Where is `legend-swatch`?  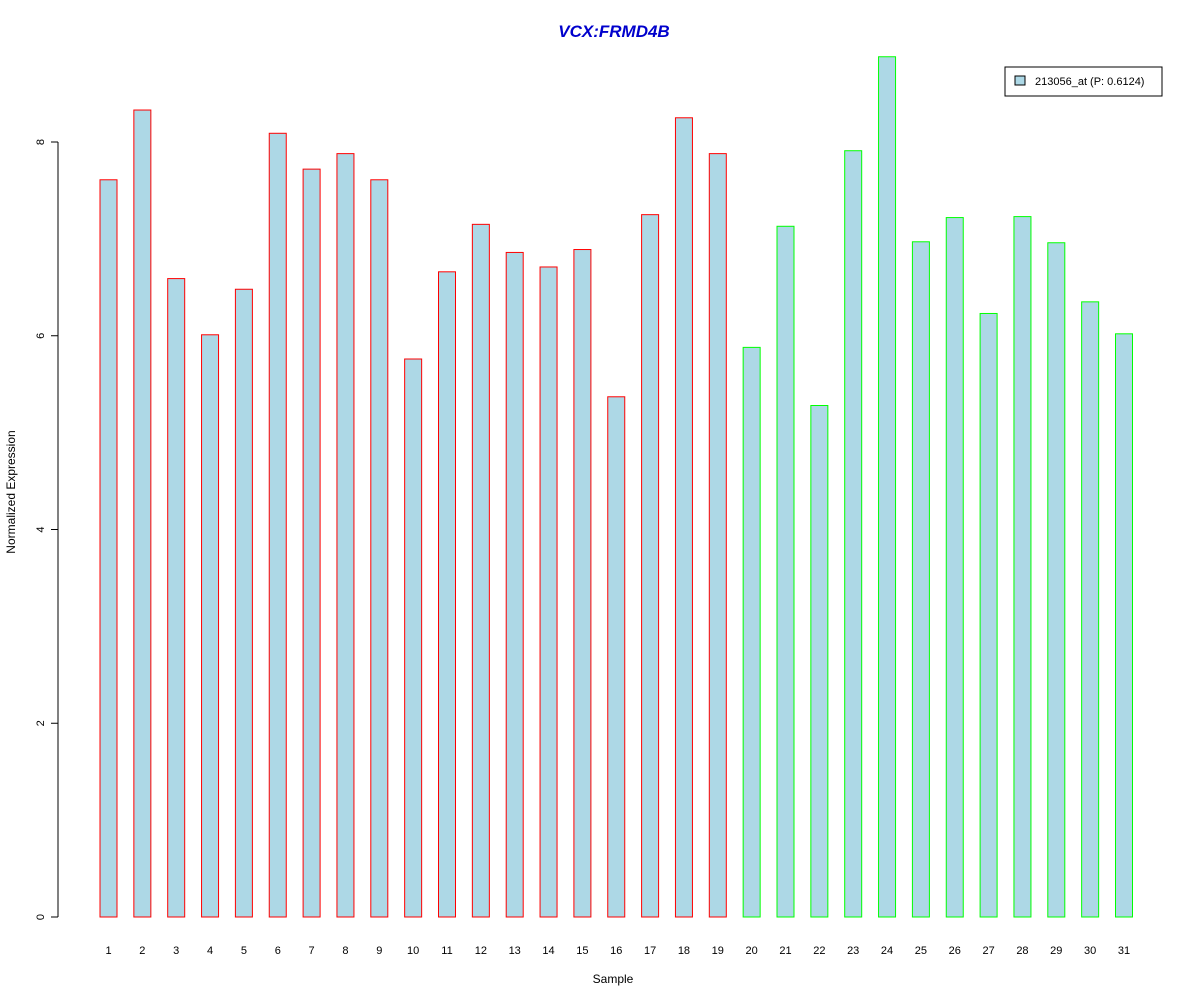 legend-swatch is located at coordinates (1020, 80).